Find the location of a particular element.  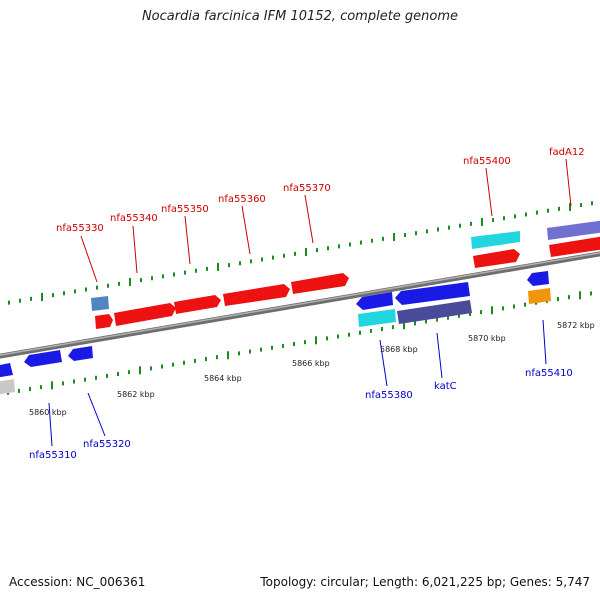

gene-label-nfa55320: nfa55320 is located at coordinates (107, 444).